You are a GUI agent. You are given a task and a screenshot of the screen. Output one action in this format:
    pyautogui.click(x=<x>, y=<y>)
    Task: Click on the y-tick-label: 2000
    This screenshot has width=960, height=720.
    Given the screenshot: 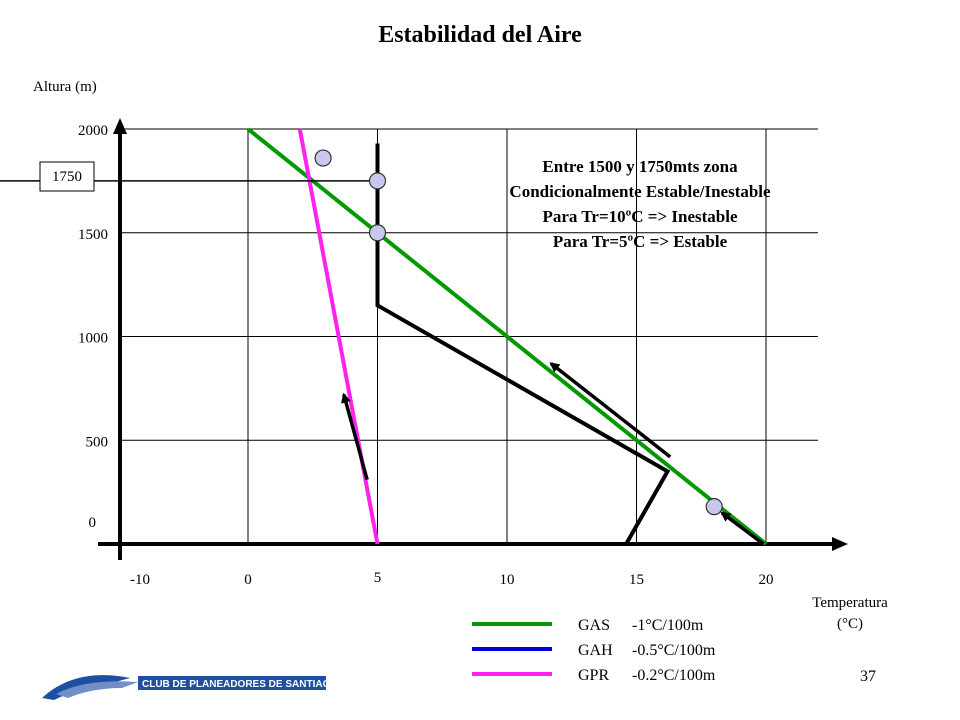 What is the action you would take?
    pyautogui.click(x=93, y=131)
    